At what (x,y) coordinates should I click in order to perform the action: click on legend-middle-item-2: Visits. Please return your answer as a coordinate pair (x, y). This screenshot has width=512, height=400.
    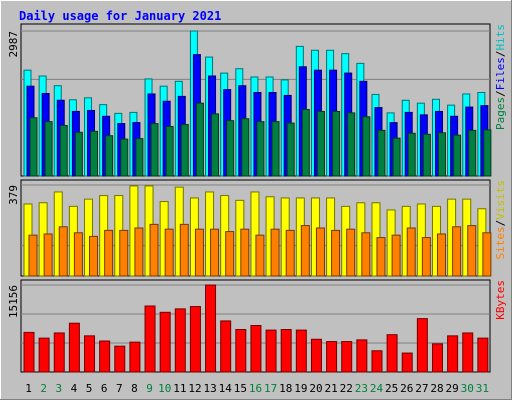
    Looking at the image, I should click on (500, 200).